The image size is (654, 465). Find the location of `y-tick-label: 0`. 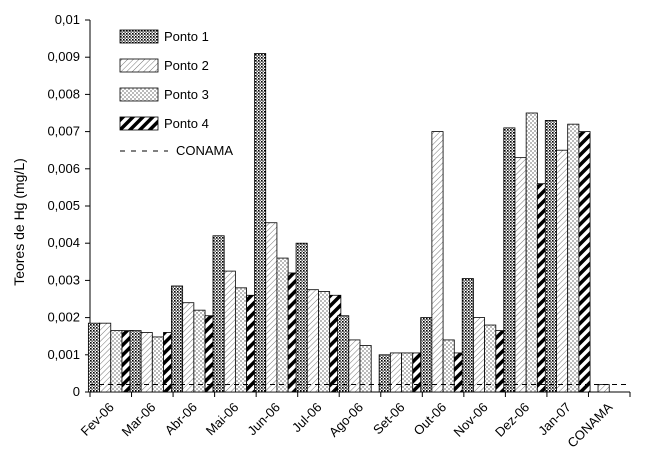

y-tick-label: 0 is located at coordinates (76, 391).